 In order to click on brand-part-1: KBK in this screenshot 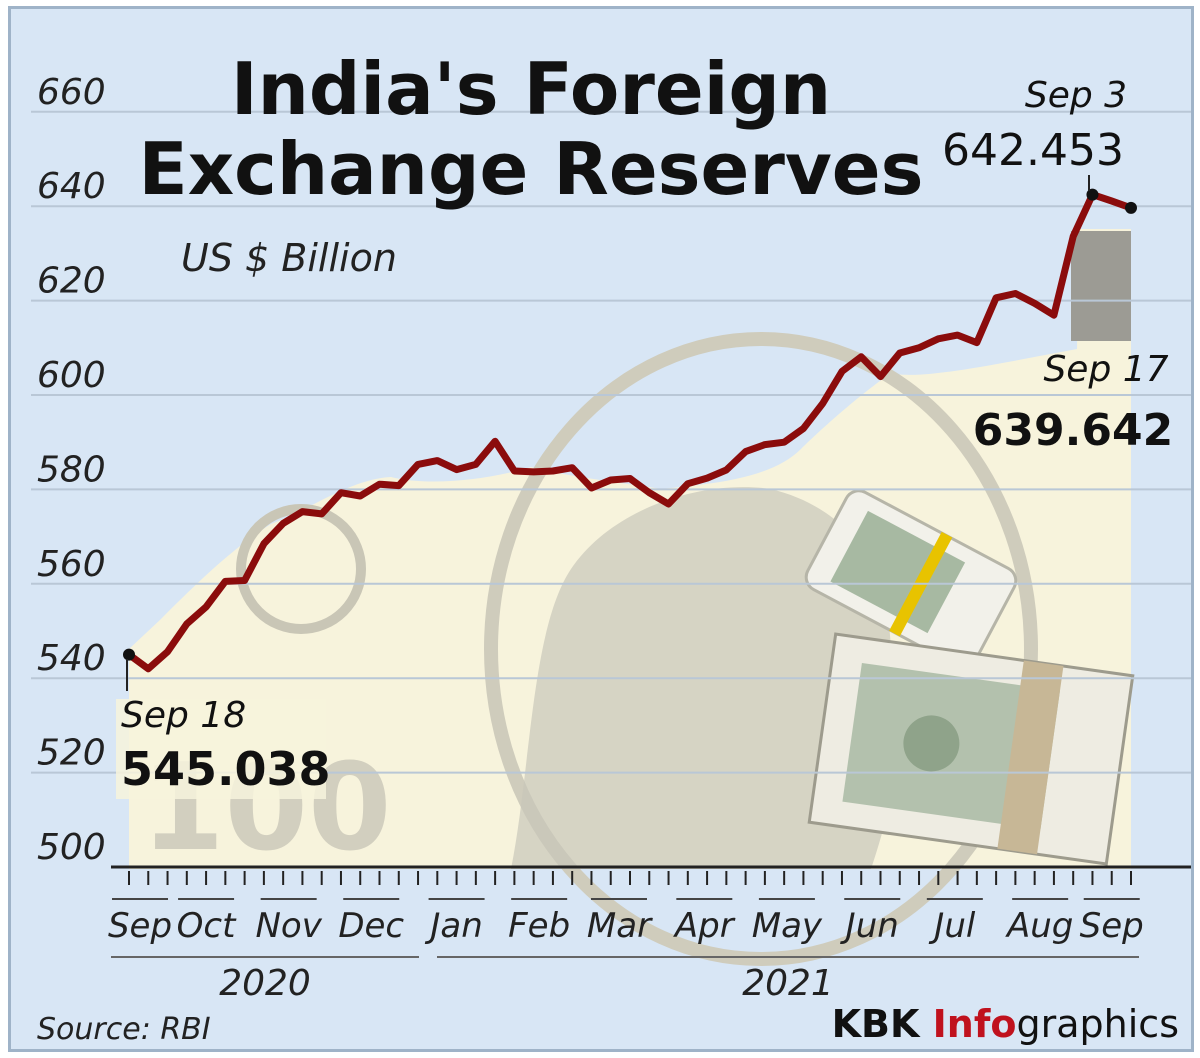, I will do `click(882, 1024)`.